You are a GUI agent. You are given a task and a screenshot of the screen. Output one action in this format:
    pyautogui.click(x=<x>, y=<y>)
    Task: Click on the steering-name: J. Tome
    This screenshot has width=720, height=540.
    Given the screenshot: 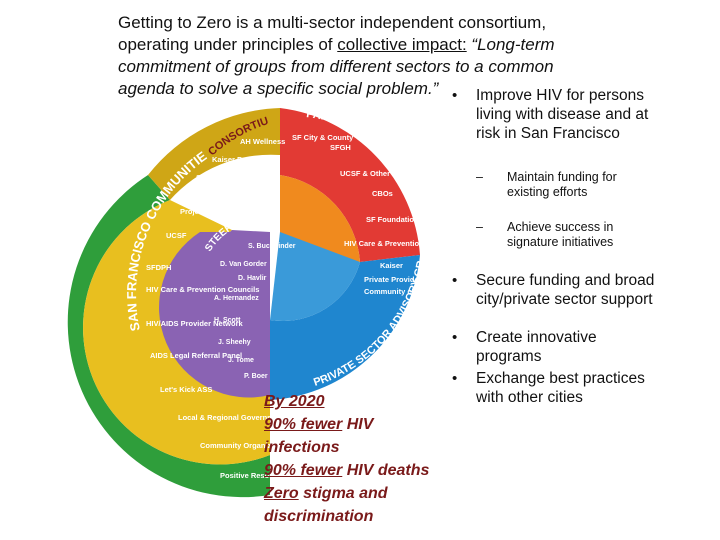 What is the action you would take?
    pyautogui.click(x=241, y=360)
    